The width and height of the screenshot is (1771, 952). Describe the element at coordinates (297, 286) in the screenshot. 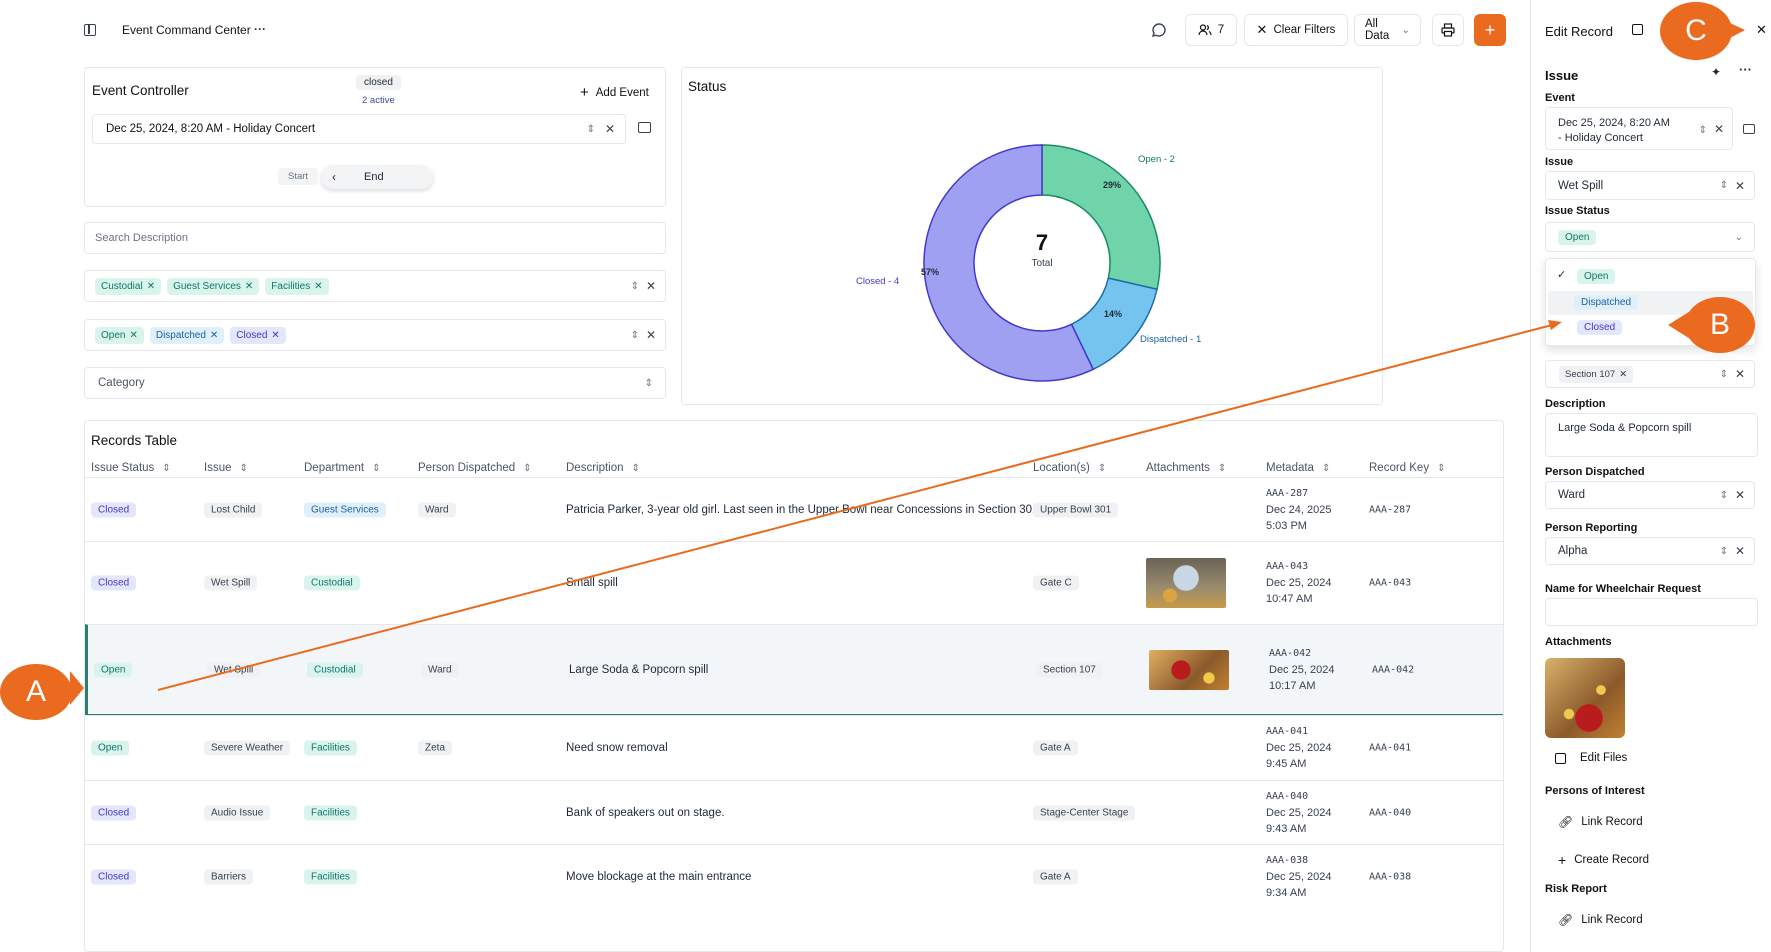

I see `department-tag: Facilities ✕` at that location.